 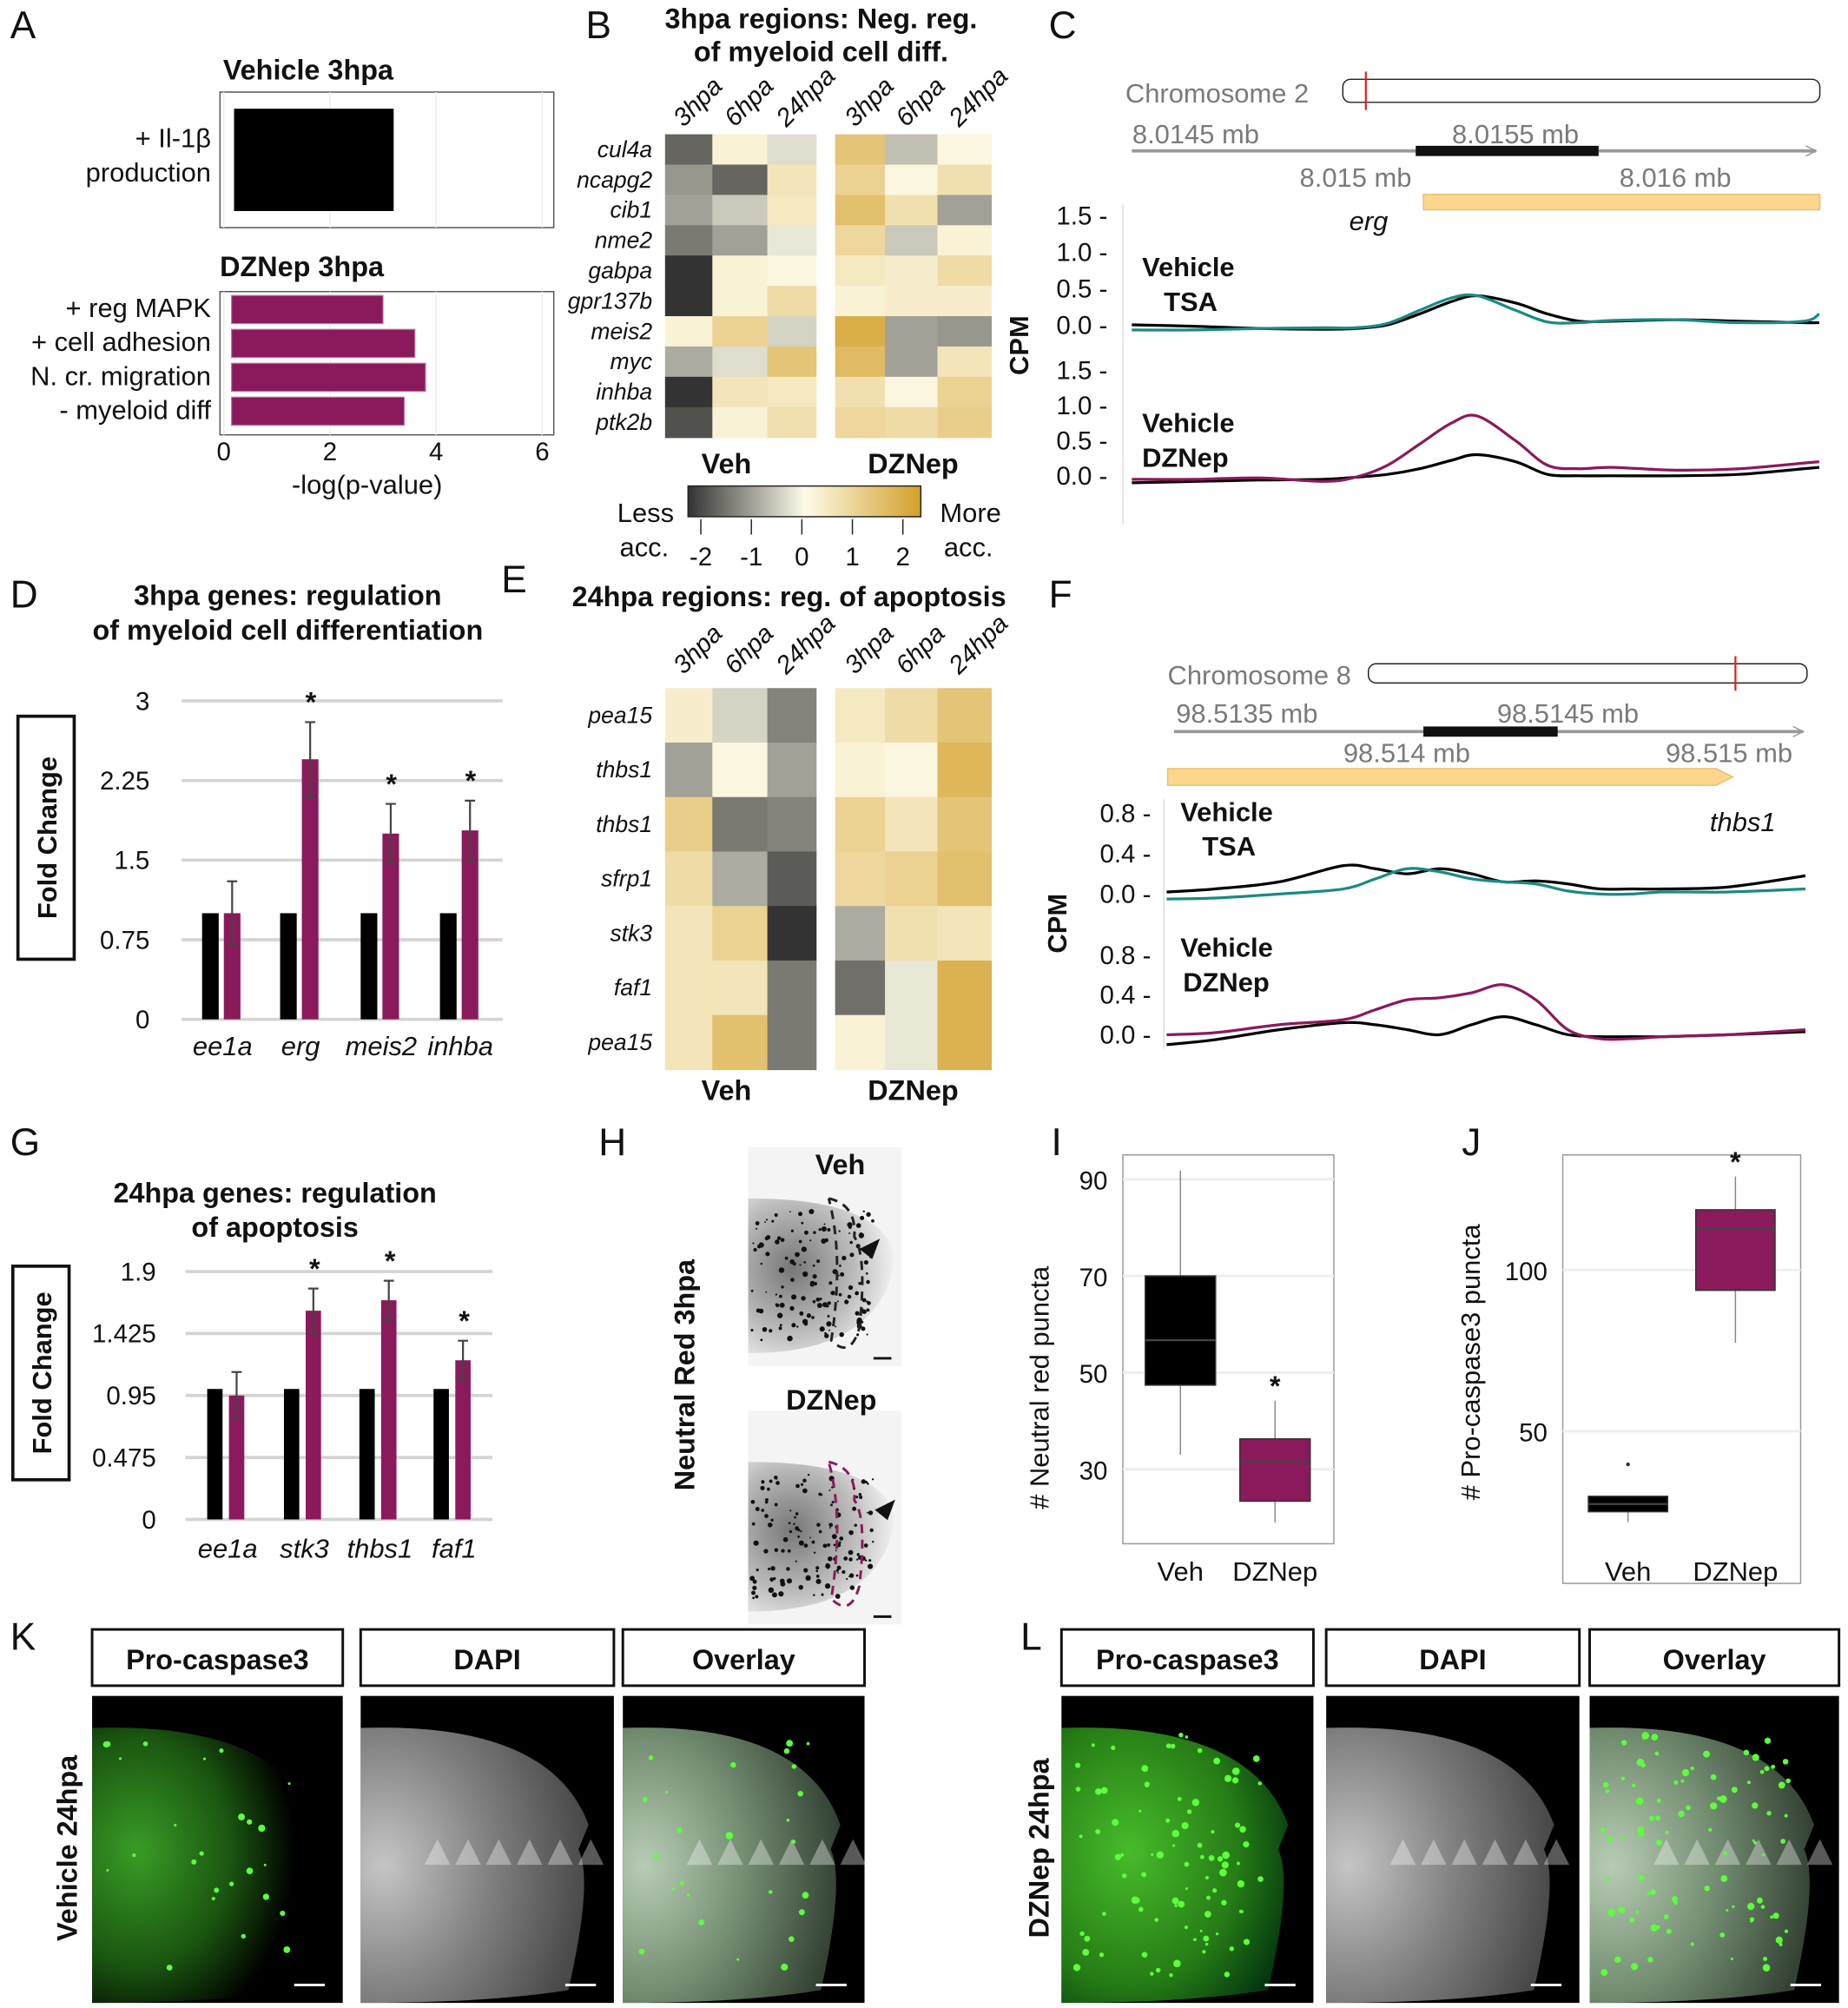 What do you see at coordinates (822, 1853) in the screenshot?
I see `somite-stripe` at bounding box center [822, 1853].